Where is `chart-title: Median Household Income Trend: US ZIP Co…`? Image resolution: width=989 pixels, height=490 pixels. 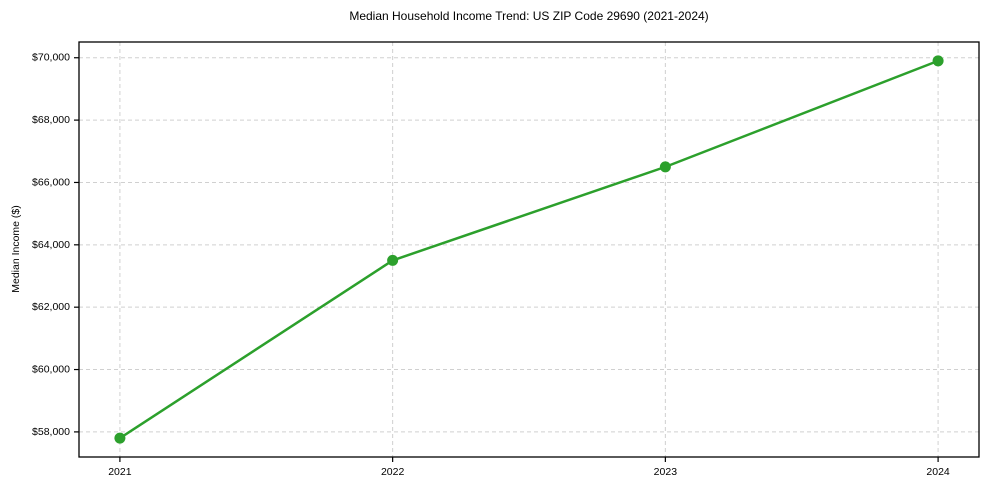 chart-title: Median Household Income Trend: US ZIP Co… is located at coordinates (529, 16).